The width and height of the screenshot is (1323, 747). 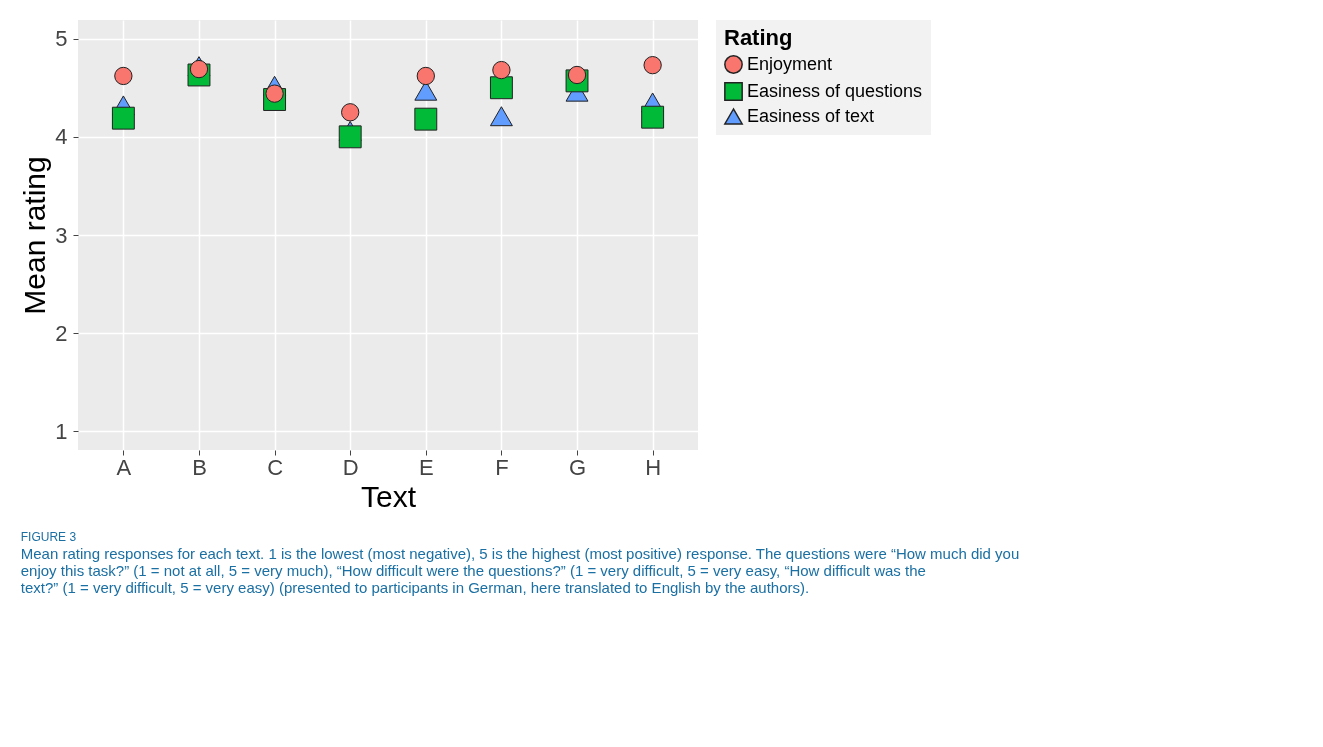 I want to click on y-axis-title: Mean rating, so click(x=35, y=235).